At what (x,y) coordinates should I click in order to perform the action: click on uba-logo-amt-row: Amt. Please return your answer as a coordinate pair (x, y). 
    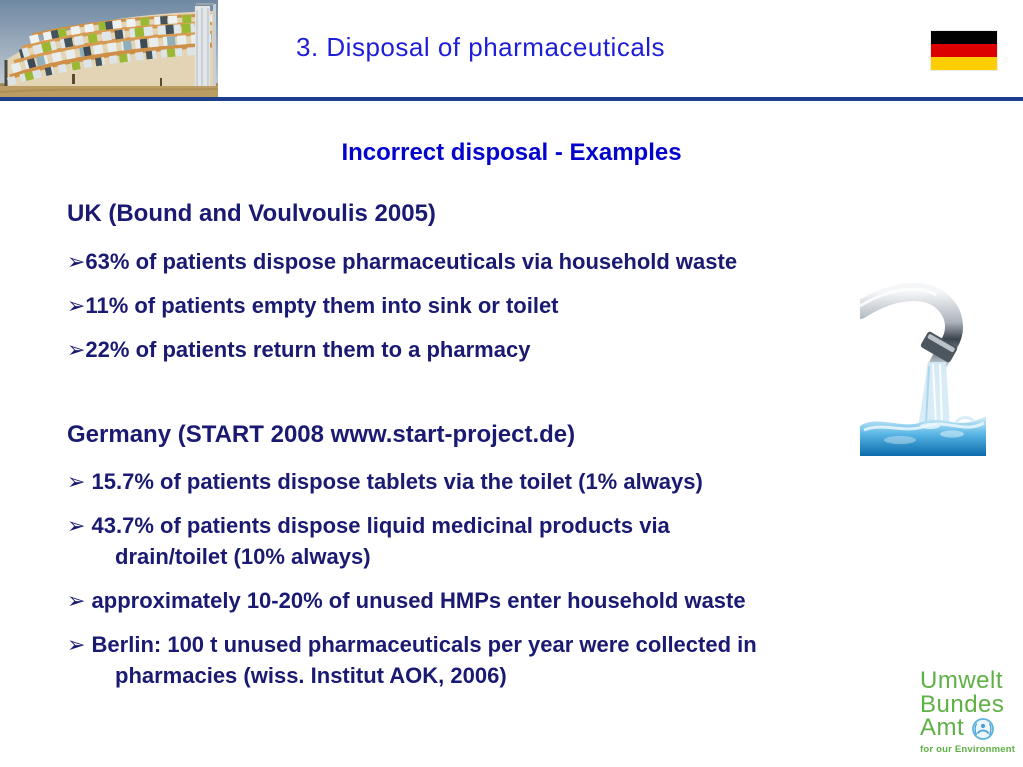
    Looking at the image, I should click on (970, 728).